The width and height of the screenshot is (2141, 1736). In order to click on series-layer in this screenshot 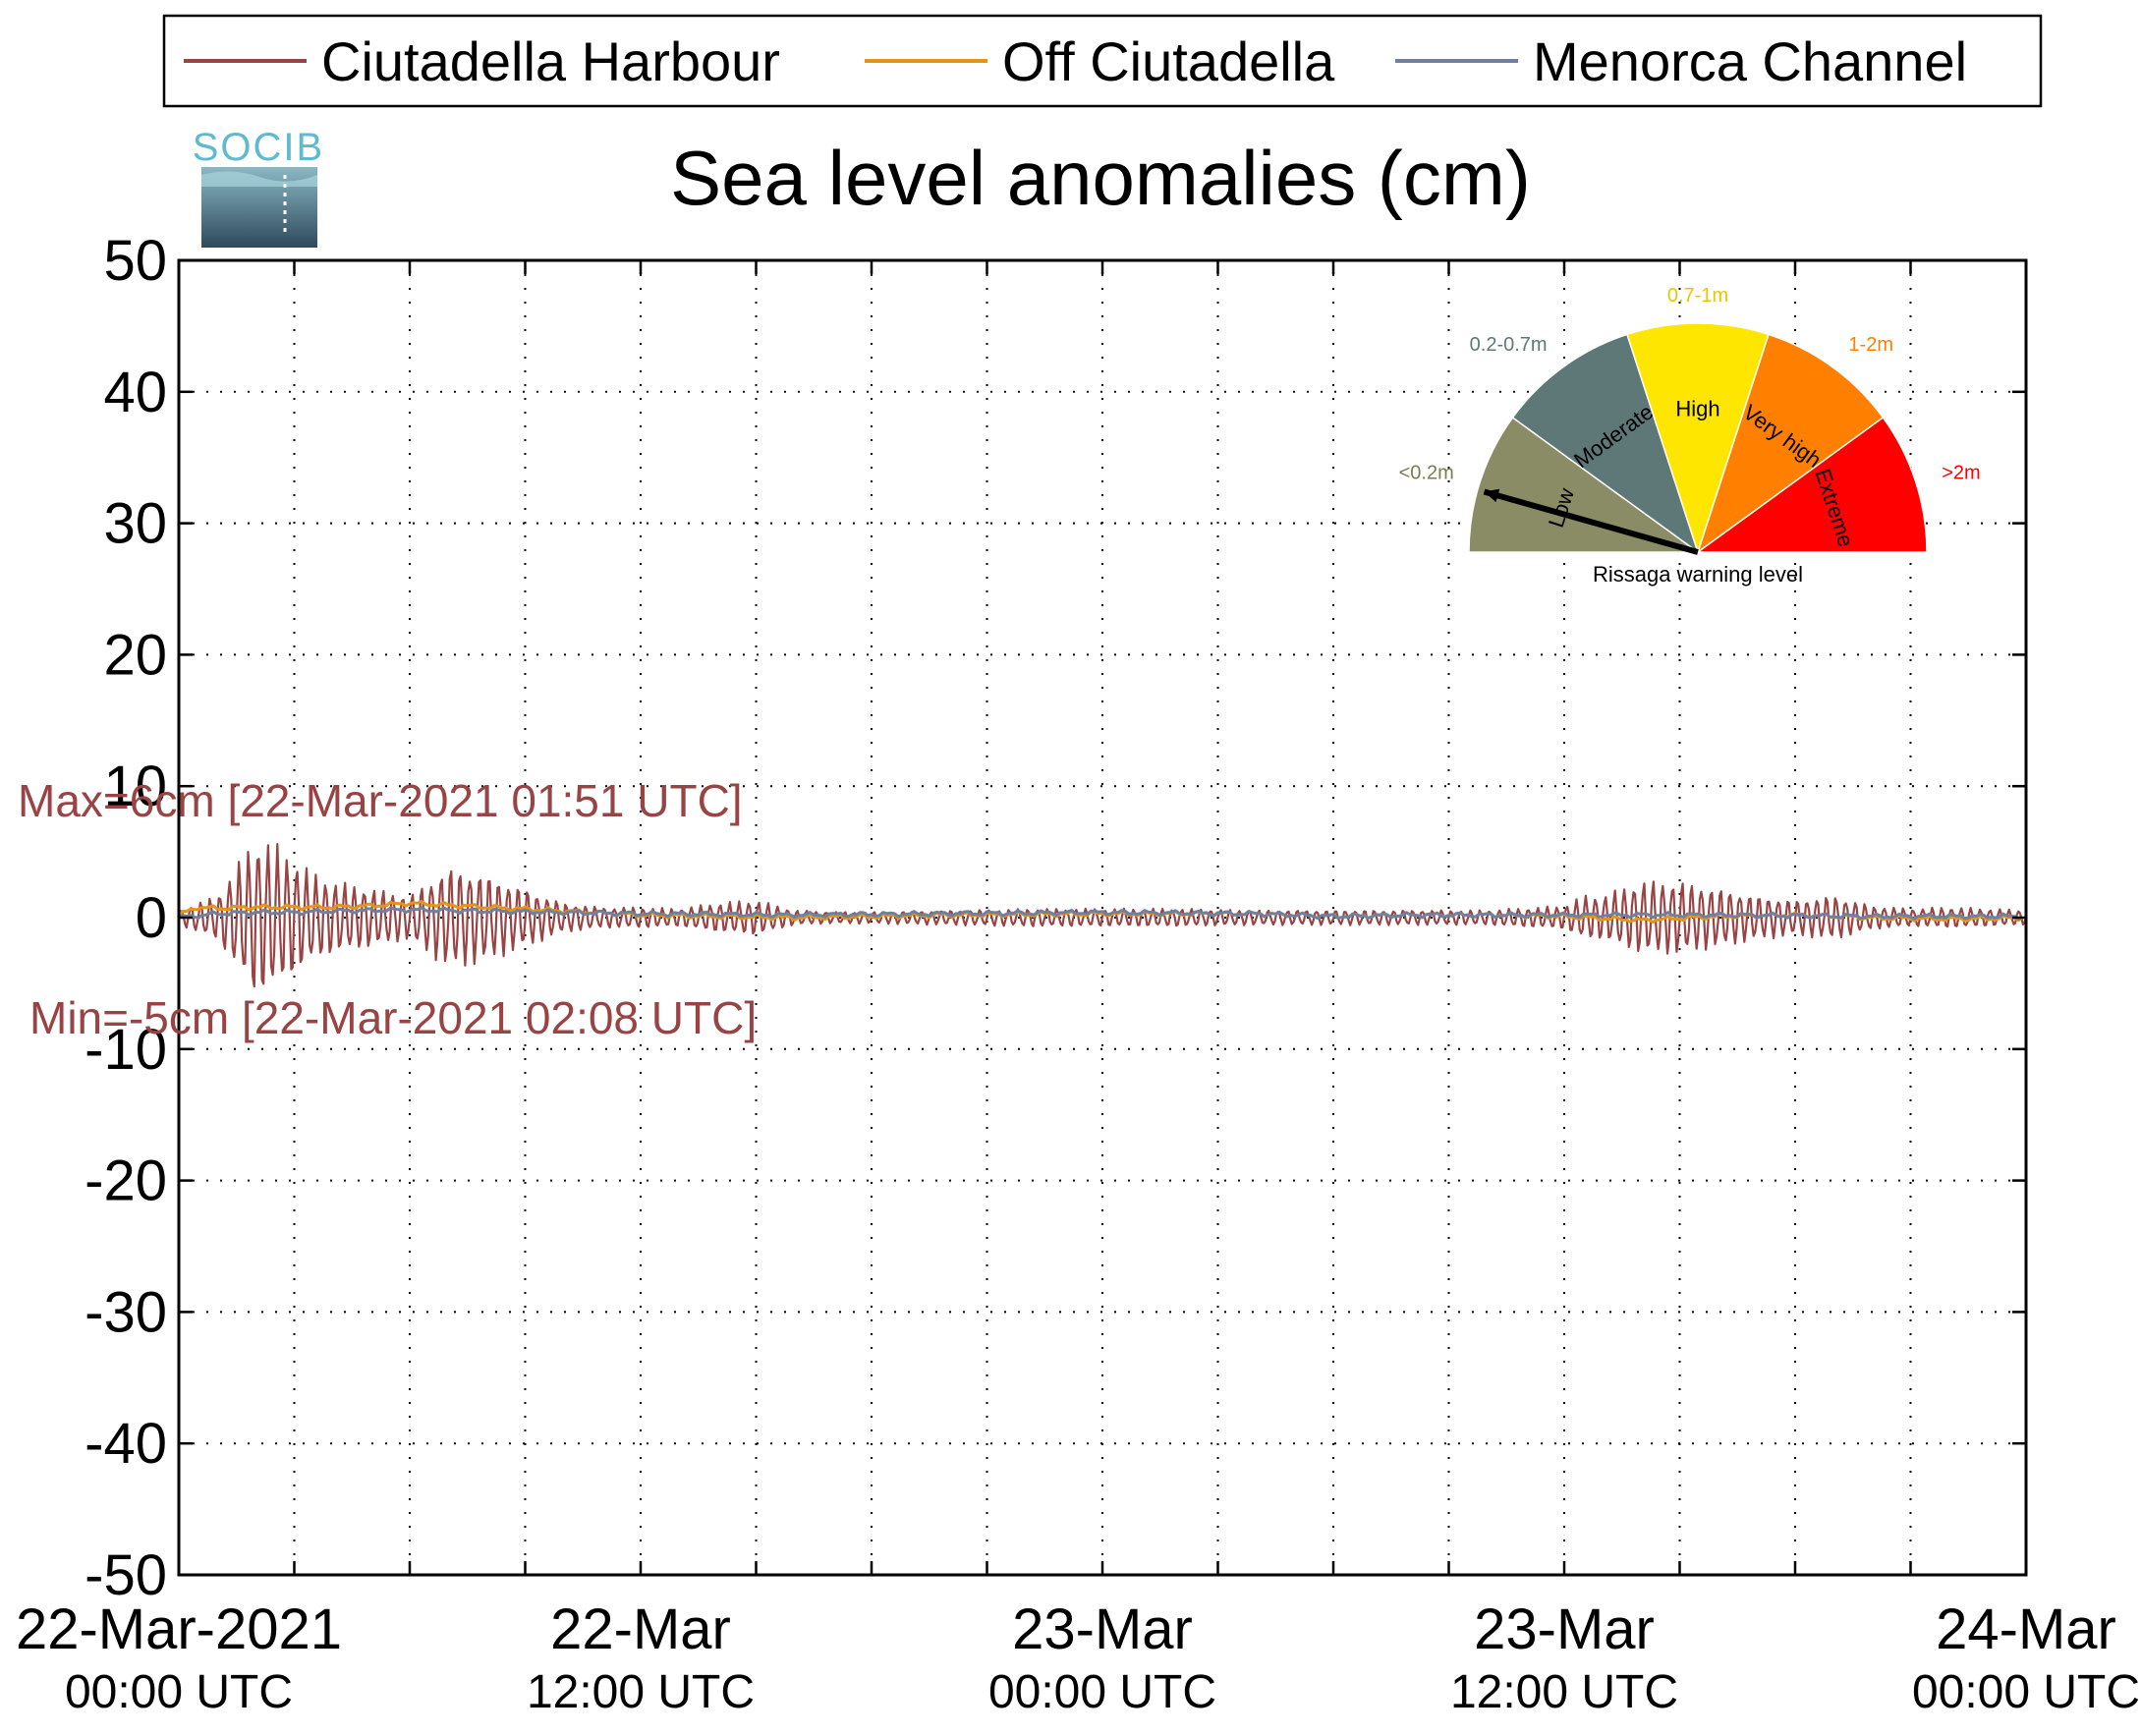, I will do `click(1102, 915)`.